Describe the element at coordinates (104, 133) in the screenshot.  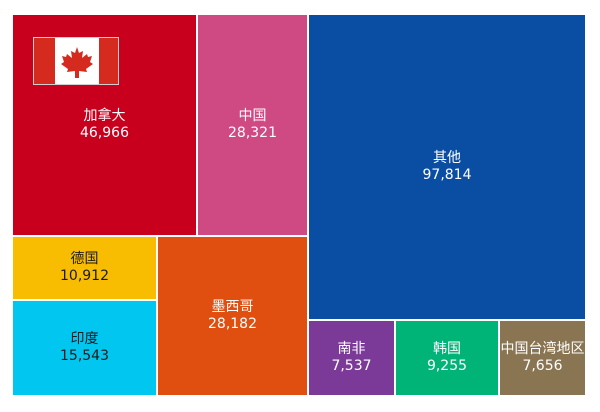
I see `tile-value: 46,966` at that location.